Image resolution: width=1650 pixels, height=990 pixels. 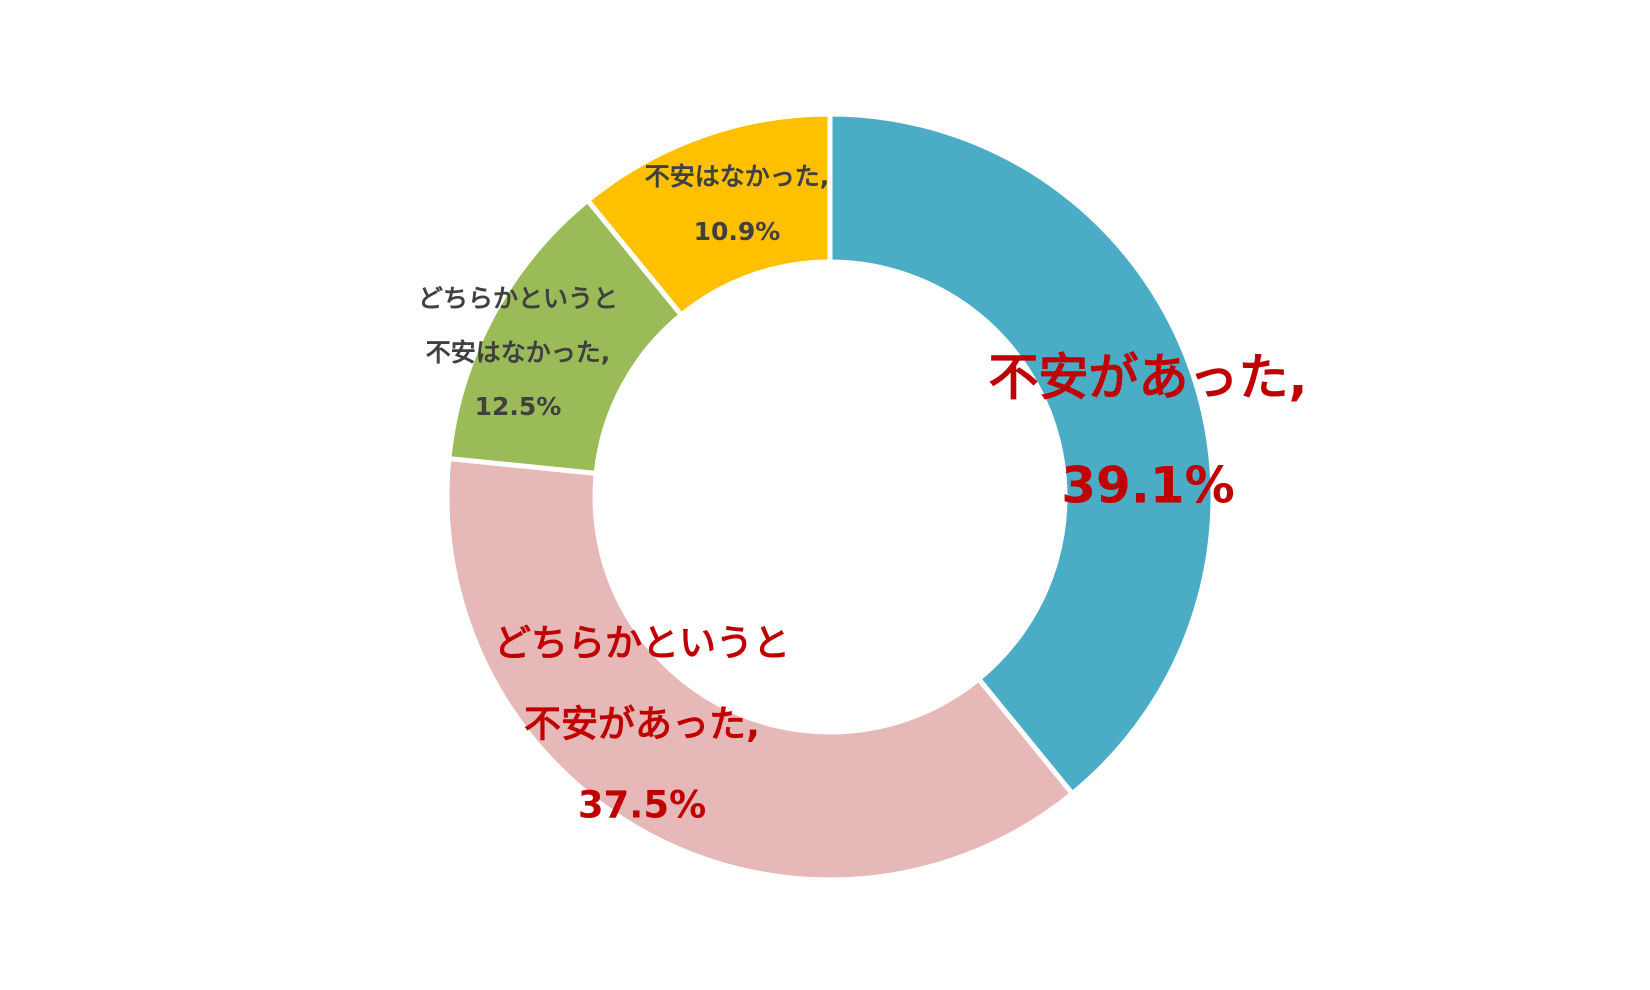 What do you see at coordinates (737, 231) in the screenshot?
I see `value-label: 10.9%` at bounding box center [737, 231].